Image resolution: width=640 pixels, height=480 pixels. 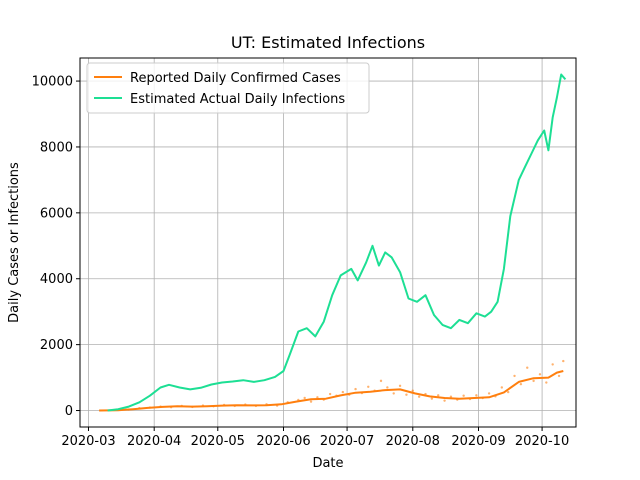 I want to click on y-tick-label: 0, so click(x=69, y=411).